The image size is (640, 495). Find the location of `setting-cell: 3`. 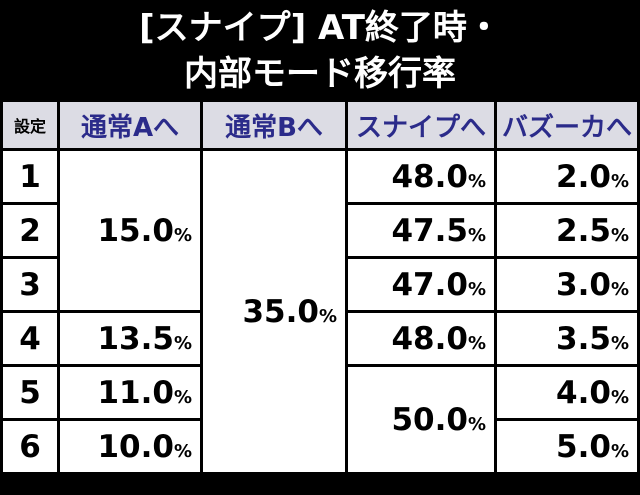

setting-cell: 3 is located at coordinates (30, 284).